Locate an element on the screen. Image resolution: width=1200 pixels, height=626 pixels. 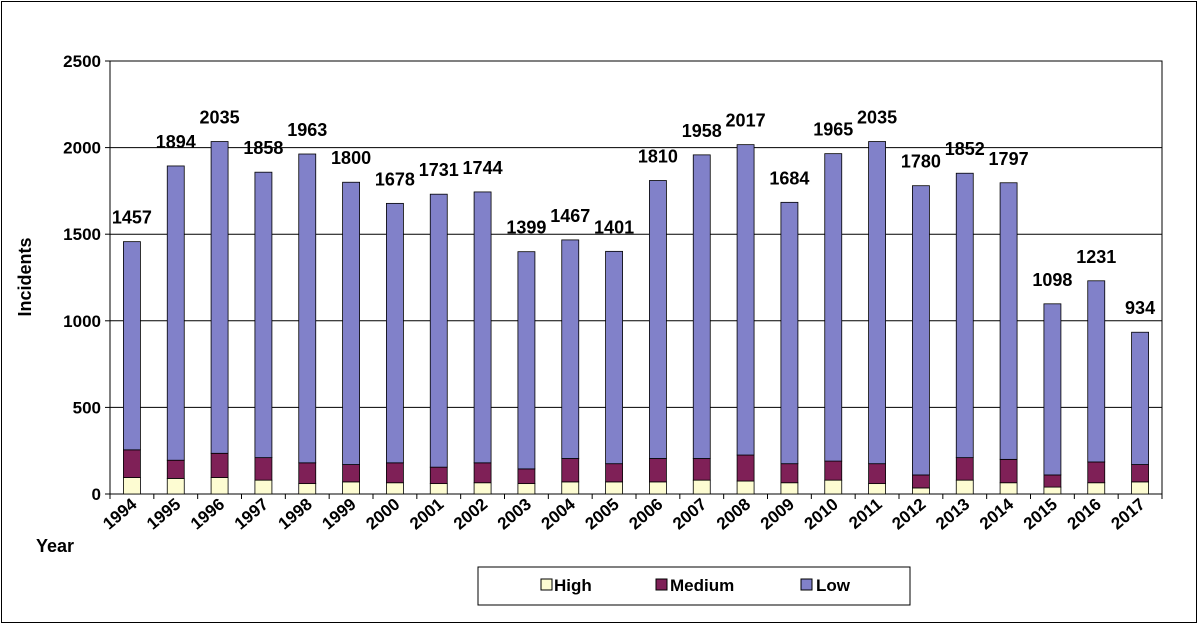
bar-medium-2006 is located at coordinates (658, 470).